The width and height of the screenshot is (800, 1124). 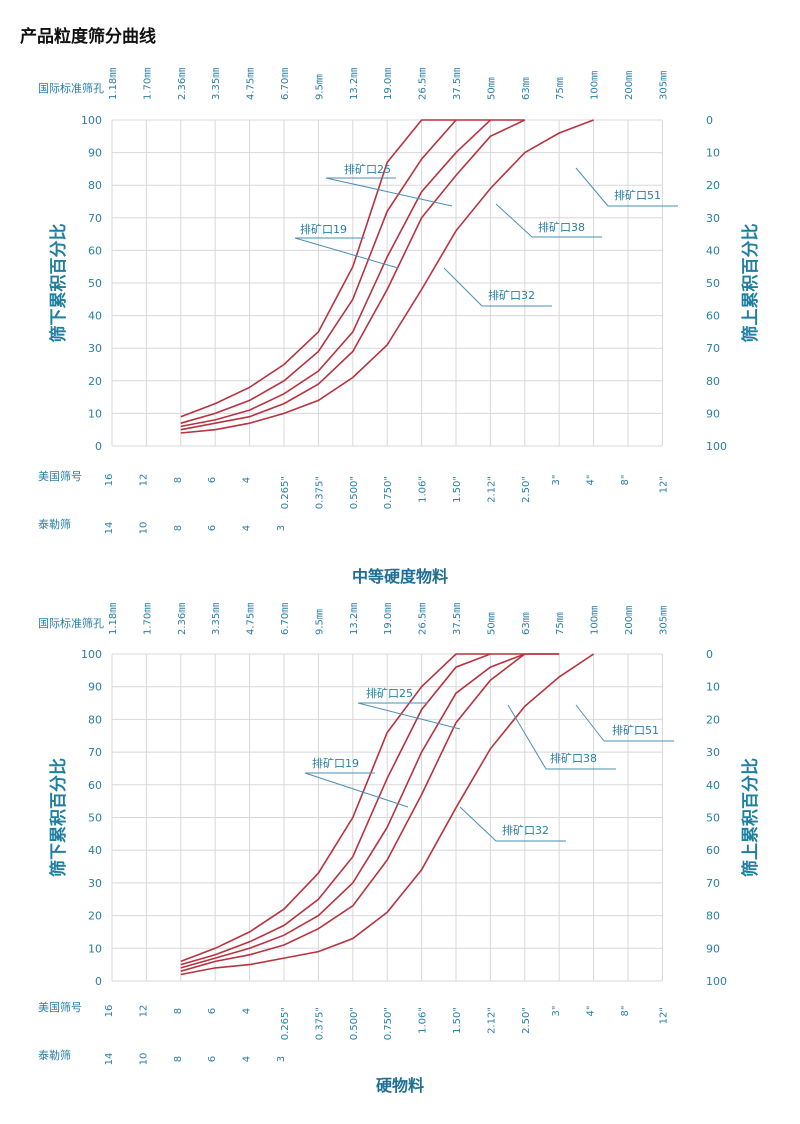 What do you see at coordinates (637, 195) in the screenshot?
I see `callout-label: 排矿口51` at bounding box center [637, 195].